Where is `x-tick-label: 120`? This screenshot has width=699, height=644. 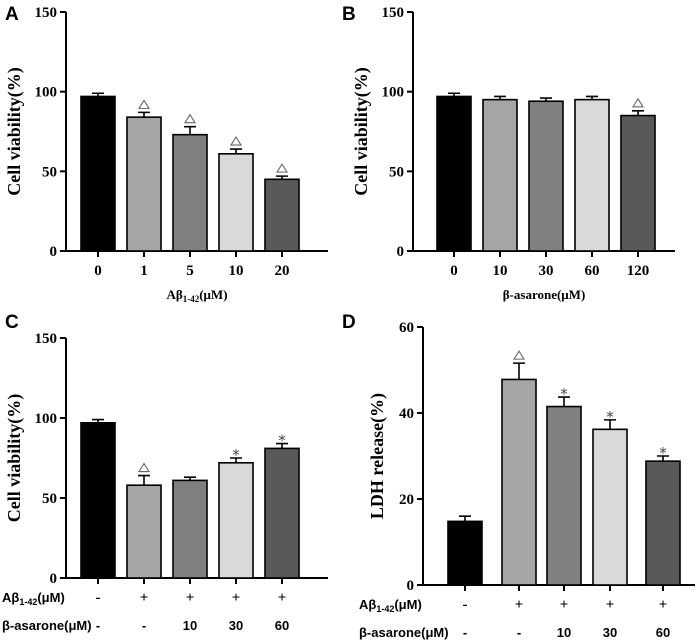 x-tick-label: 120 is located at coordinates (638, 271).